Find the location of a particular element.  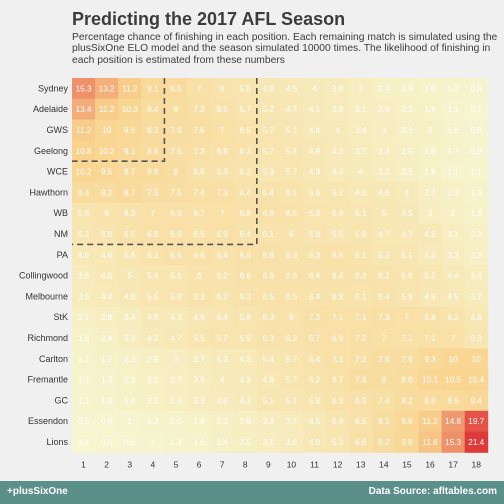

cell-value-label: 4 is located at coordinates (222, 380).